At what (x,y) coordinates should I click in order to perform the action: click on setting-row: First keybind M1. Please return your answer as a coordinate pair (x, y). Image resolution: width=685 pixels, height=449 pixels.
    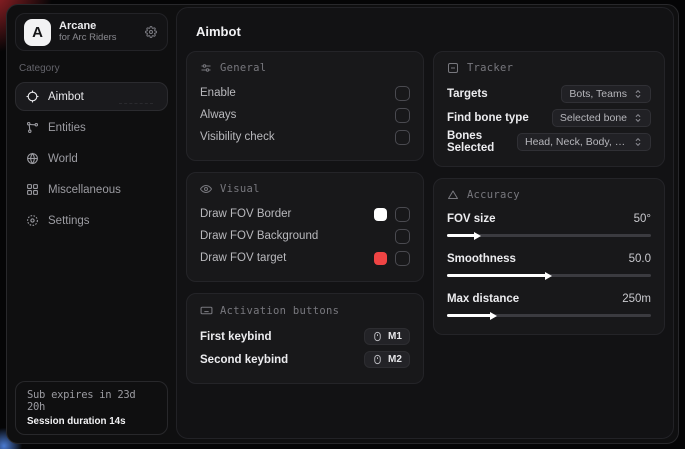
    Looking at the image, I should click on (305, 336).